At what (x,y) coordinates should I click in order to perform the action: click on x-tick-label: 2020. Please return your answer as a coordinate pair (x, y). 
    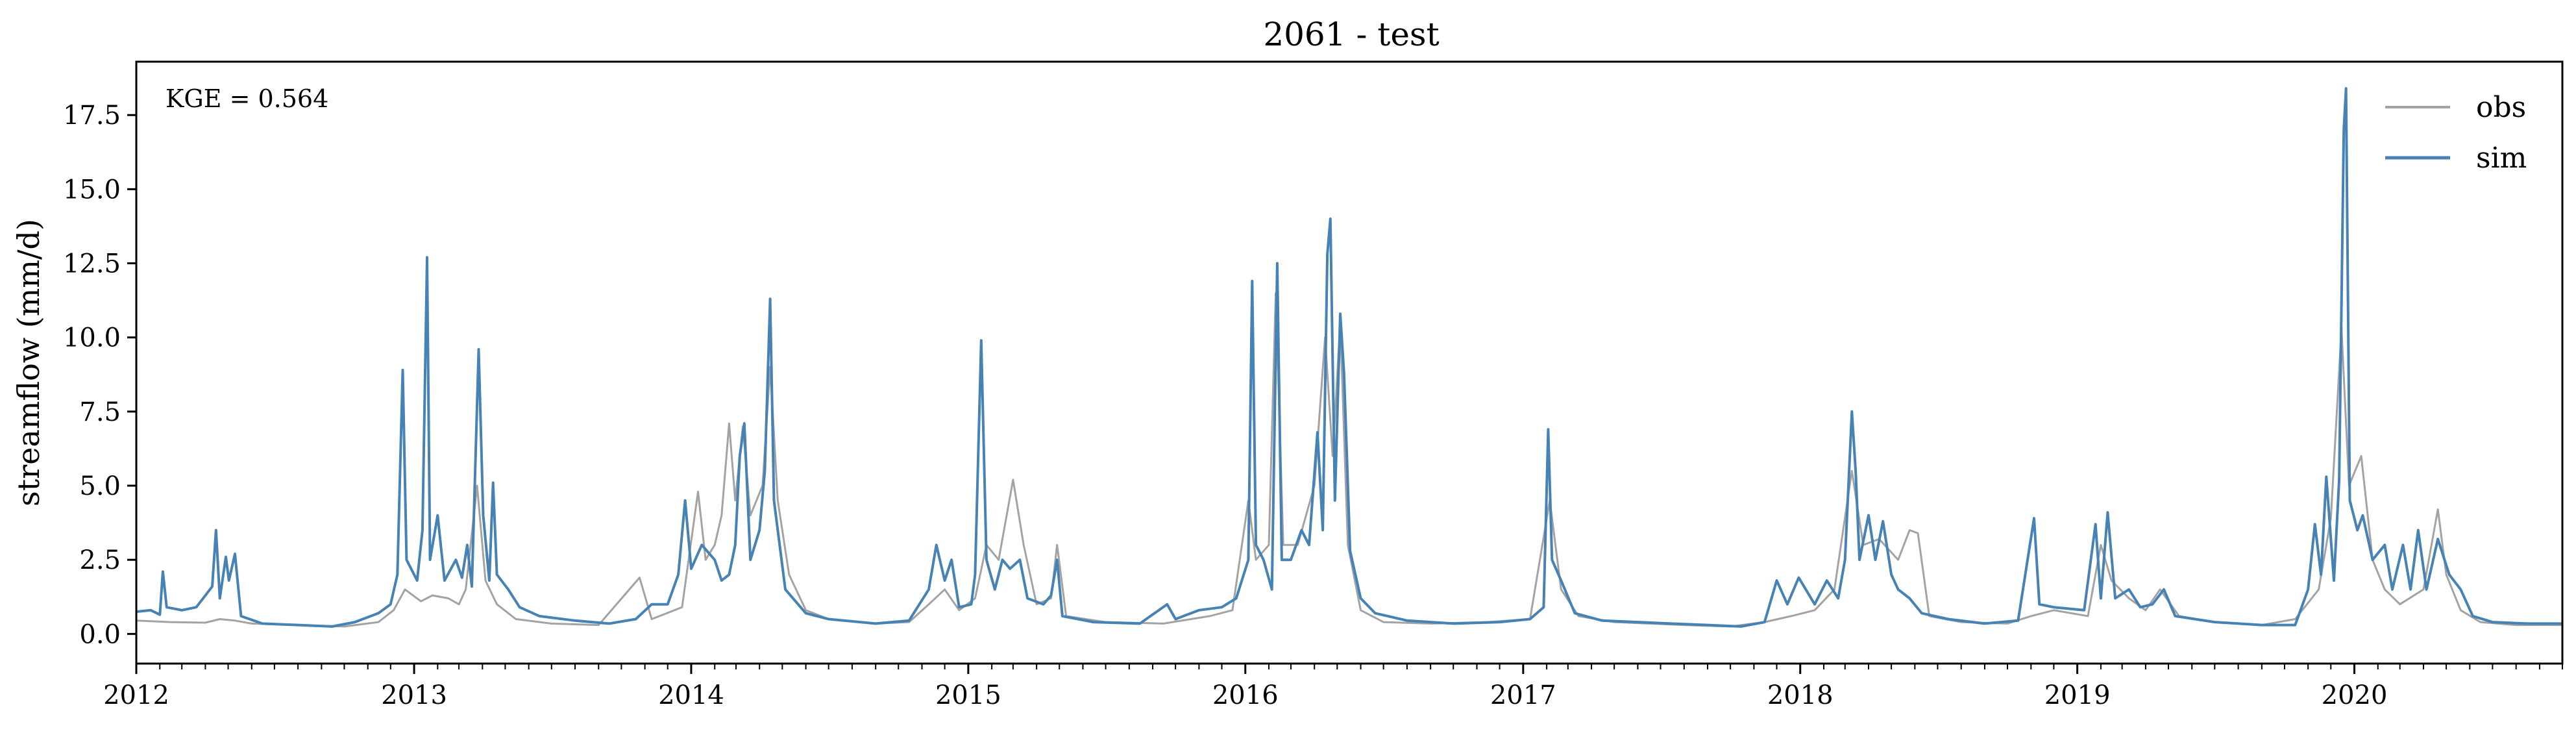
    Looking at the image, I should click on (2355, 695).